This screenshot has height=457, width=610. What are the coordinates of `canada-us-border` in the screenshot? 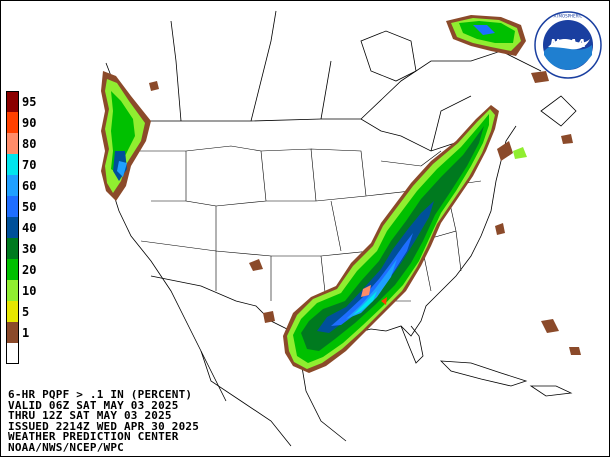 It's located at (297, 135).